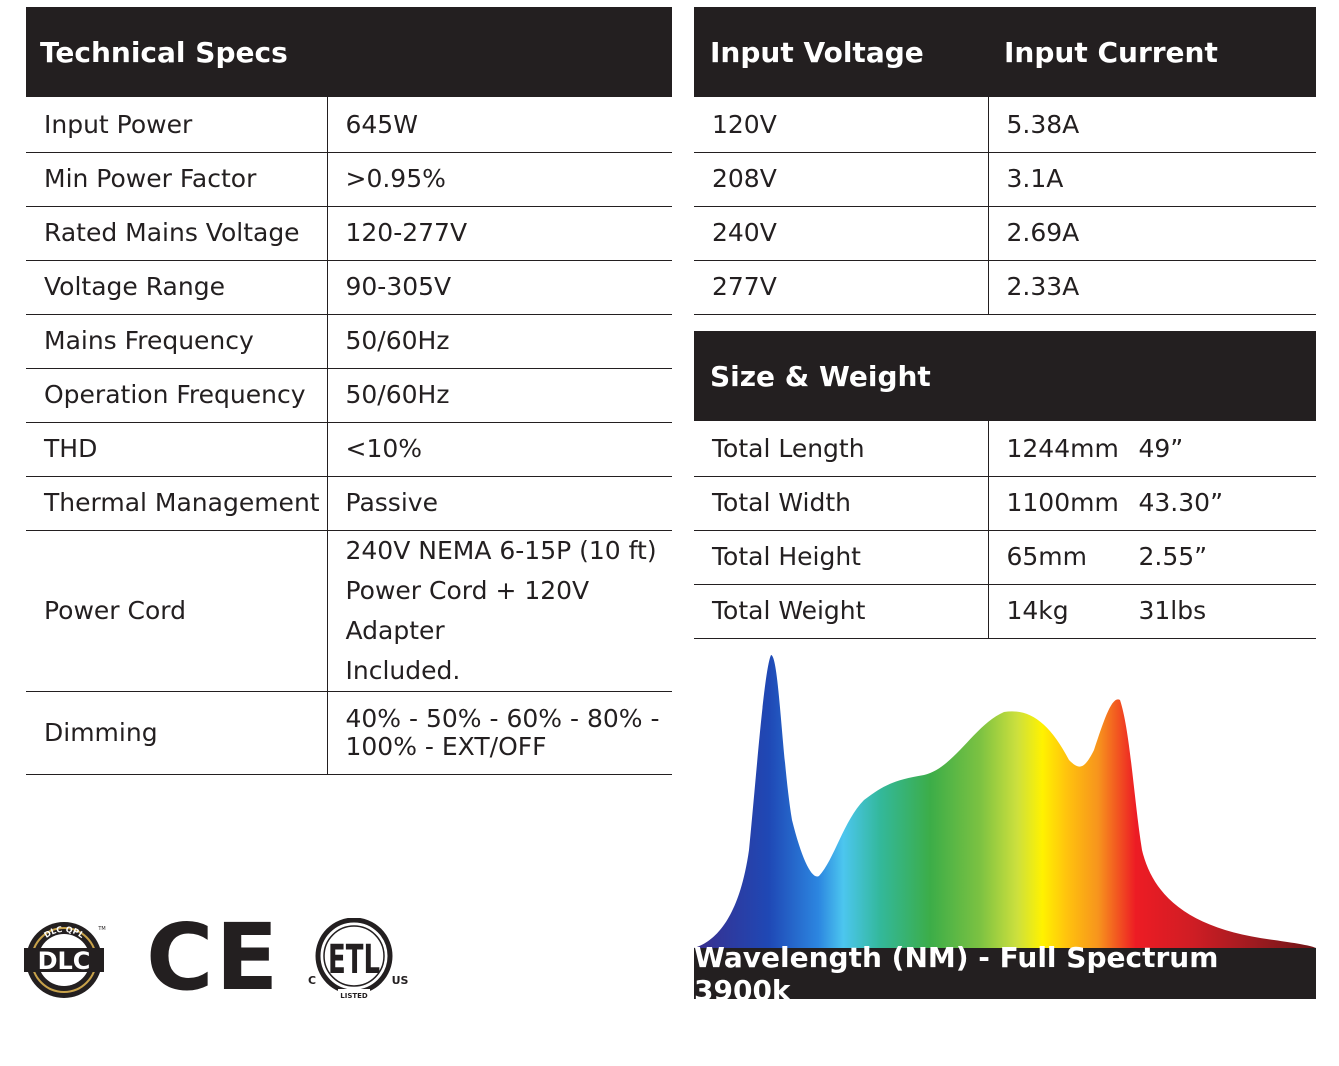 This screenshot has height=1066, width=1339. Describe the element at coordinates (841, 125) in the screenshot. I see `voltage-cell: 120V` at that location.